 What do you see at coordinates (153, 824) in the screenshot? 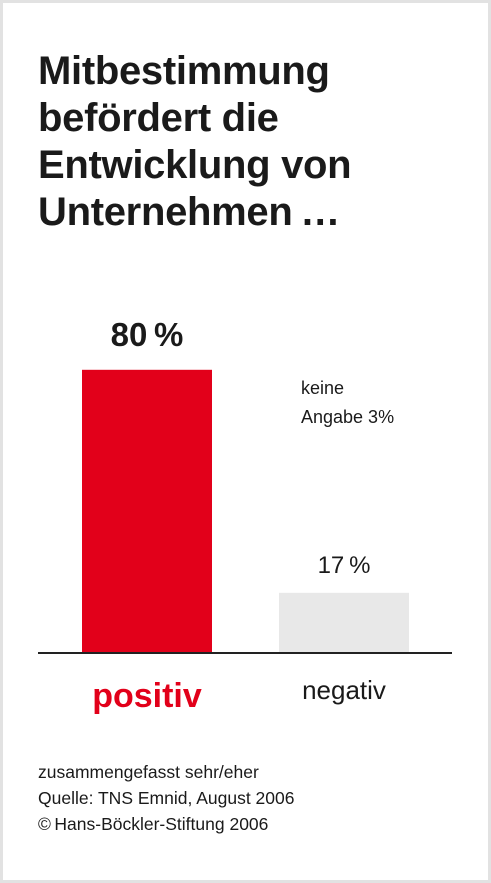
I see `footer-copyright: © Hans-Böckler-Stiftung 2006` at bounding box center [153, 824].